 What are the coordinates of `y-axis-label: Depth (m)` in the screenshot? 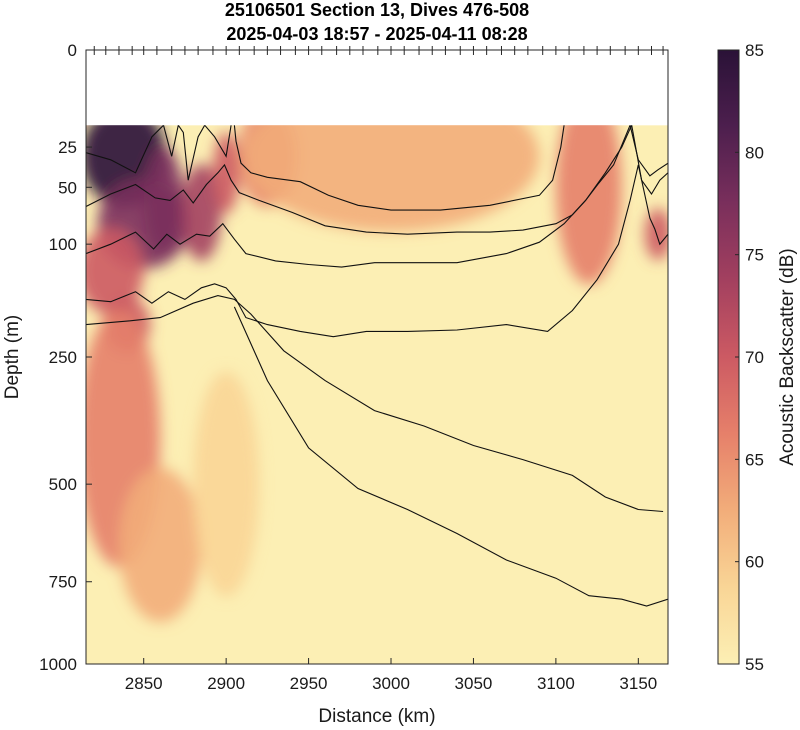 It's located at (12, 357).